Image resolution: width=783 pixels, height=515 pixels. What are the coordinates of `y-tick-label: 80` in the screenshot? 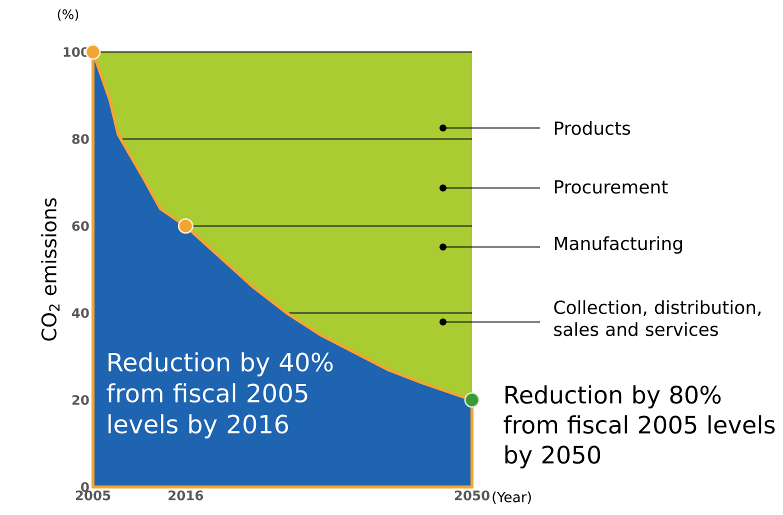 It's located at (80, 139).